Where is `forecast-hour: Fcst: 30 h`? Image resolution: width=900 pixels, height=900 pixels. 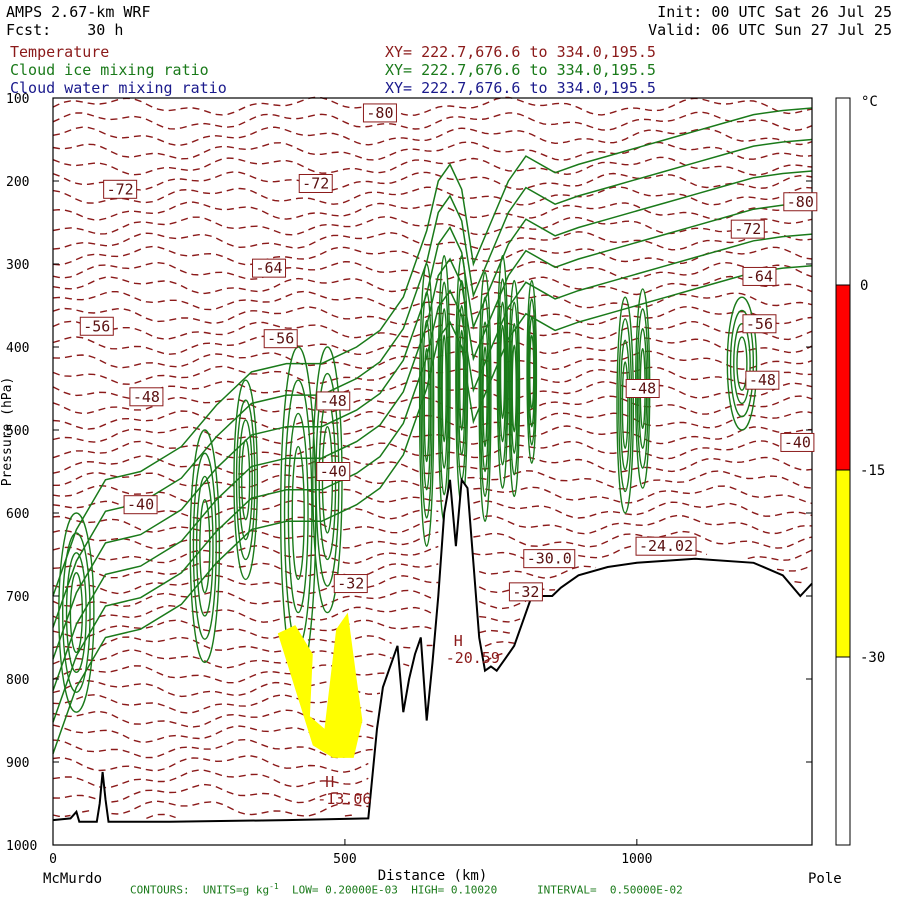 forecast-hour: Fcst: 30 h is located at coordinates (64, 30).